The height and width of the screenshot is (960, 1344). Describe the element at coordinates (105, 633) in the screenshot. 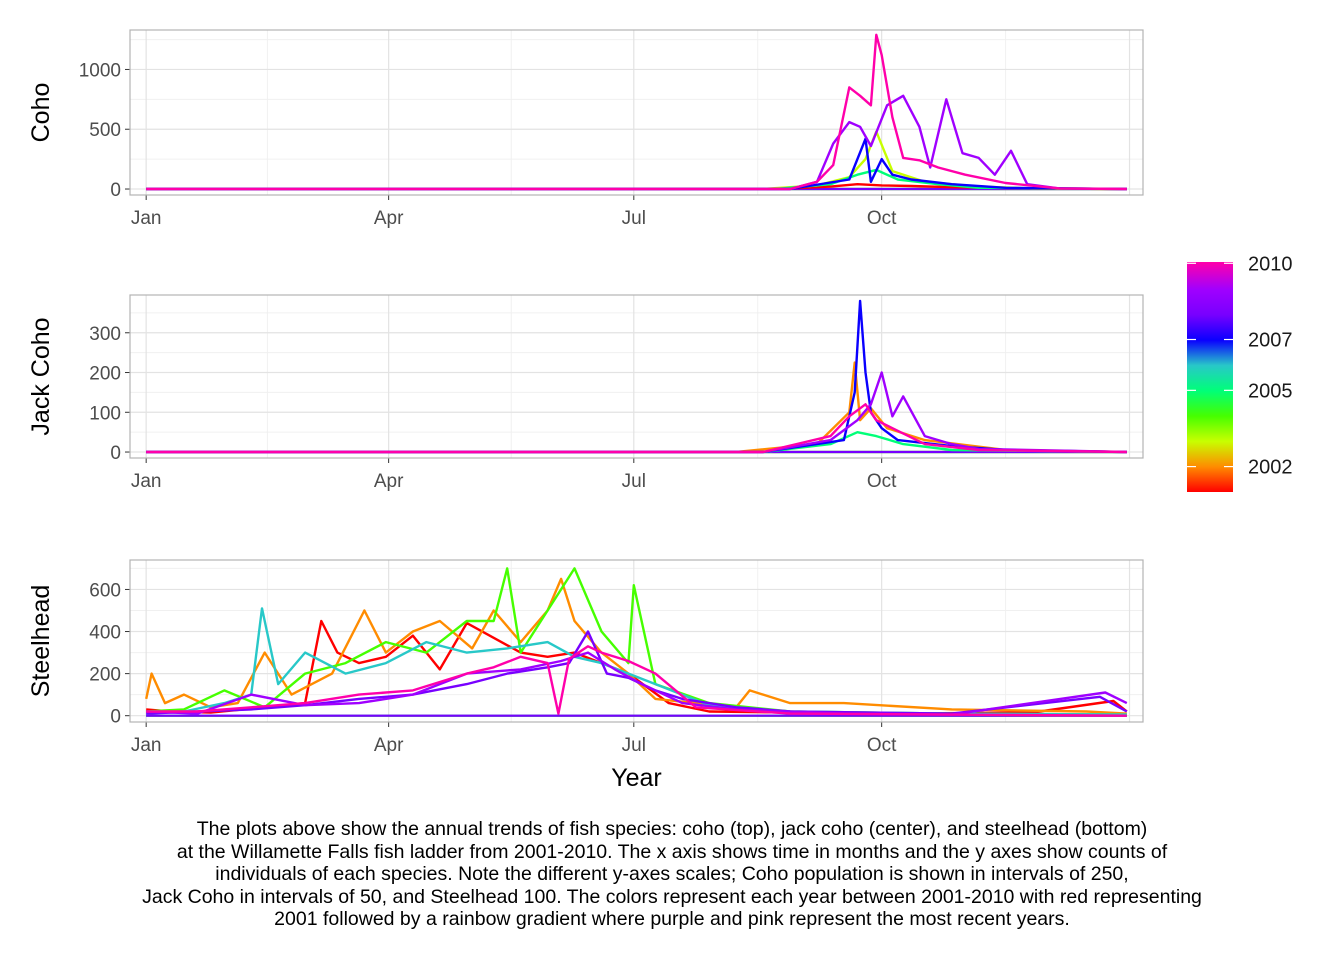

I see `y-tick-label: 400` at that location.